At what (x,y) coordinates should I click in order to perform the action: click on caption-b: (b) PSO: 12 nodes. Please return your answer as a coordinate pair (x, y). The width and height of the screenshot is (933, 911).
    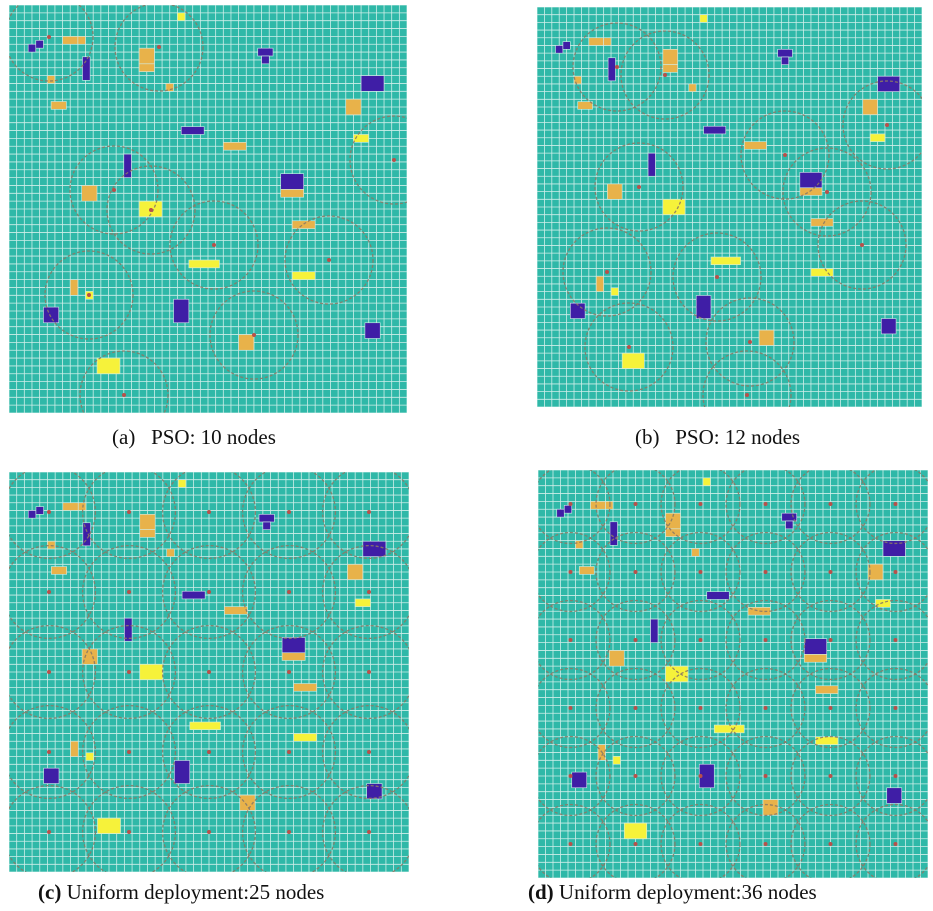
    Looking at the image, I should click on (717, 437).